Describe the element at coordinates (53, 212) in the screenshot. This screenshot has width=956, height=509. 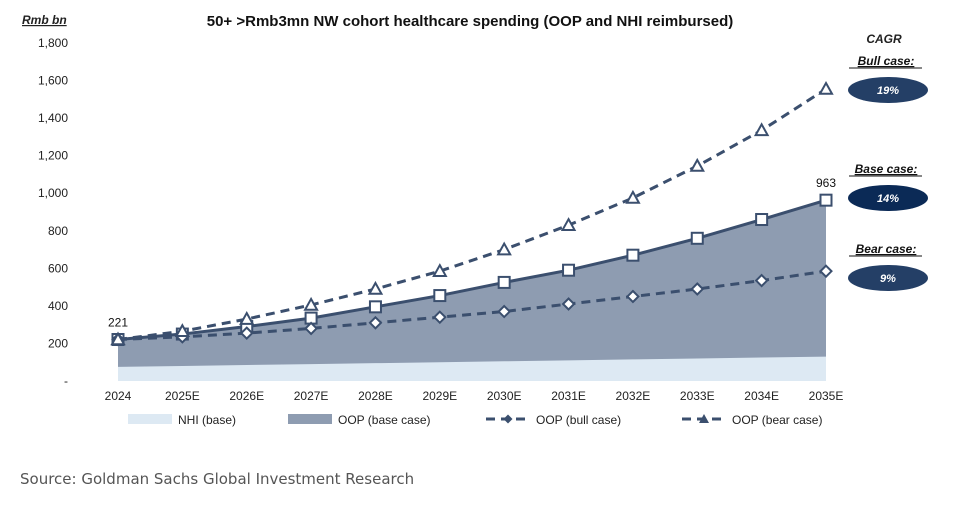
I see `y-axis-ticks: - 200 400 600 800 1,000 1,200 1,400 1,600 1,800` at that location.